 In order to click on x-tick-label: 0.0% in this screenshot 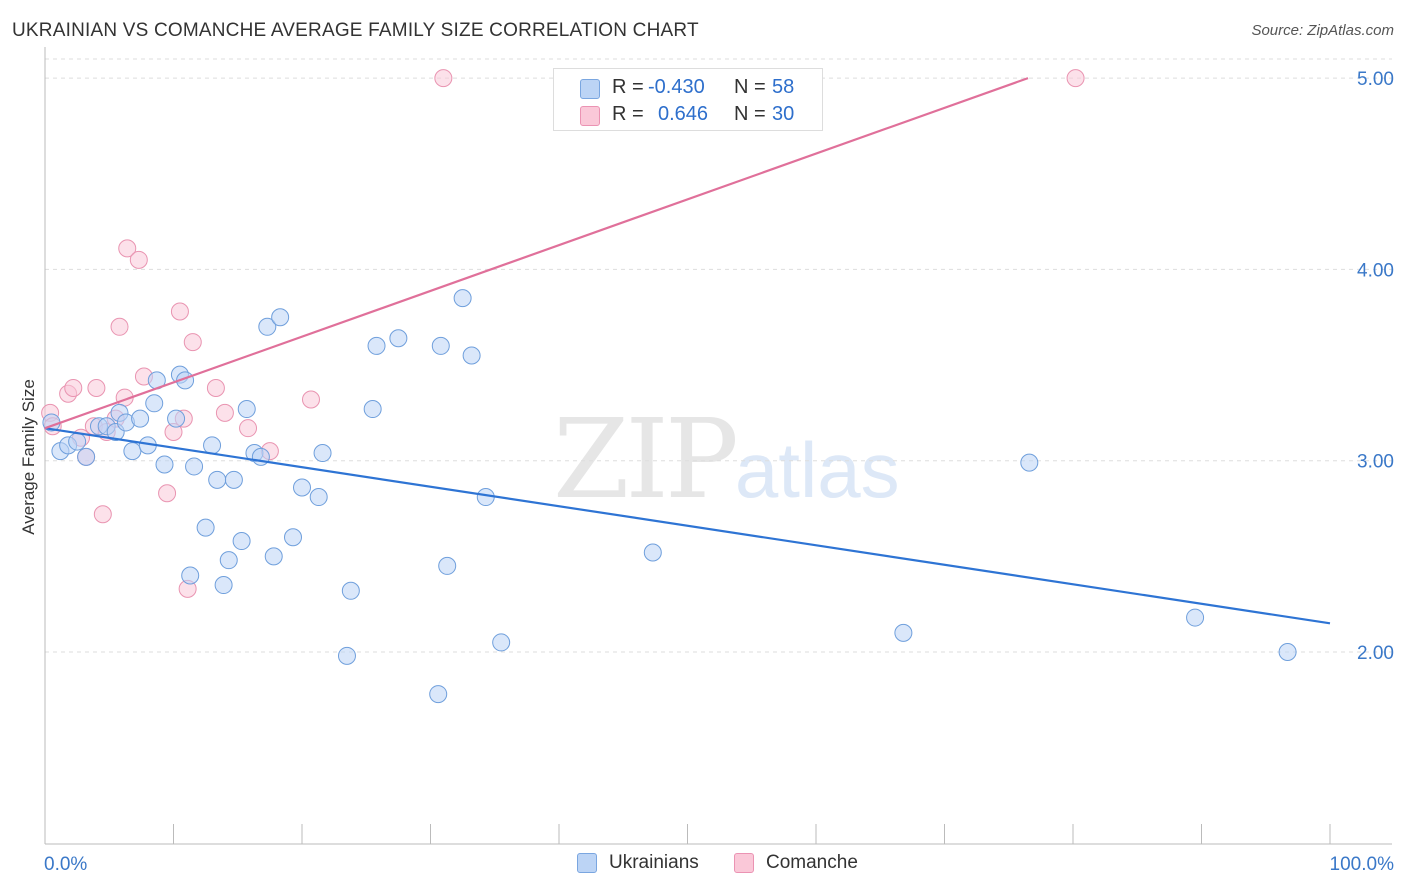, I will do `click(65, 864)`.